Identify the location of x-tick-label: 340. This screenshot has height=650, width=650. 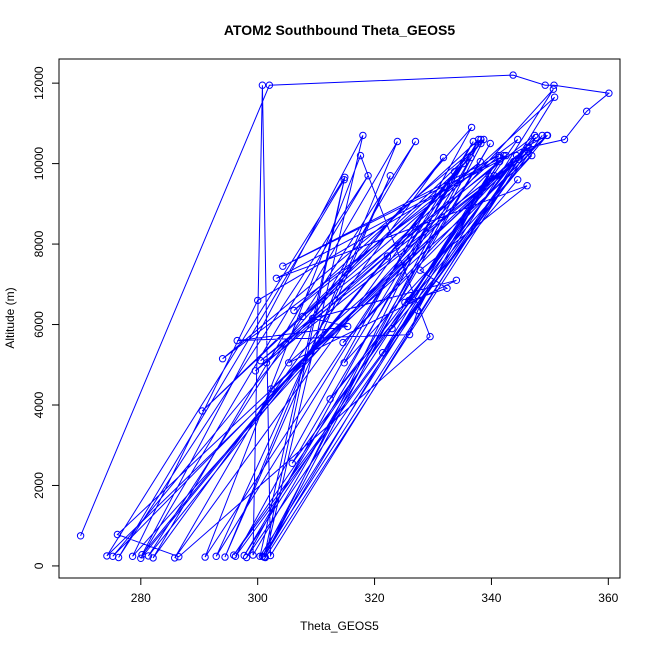
(491, 598).